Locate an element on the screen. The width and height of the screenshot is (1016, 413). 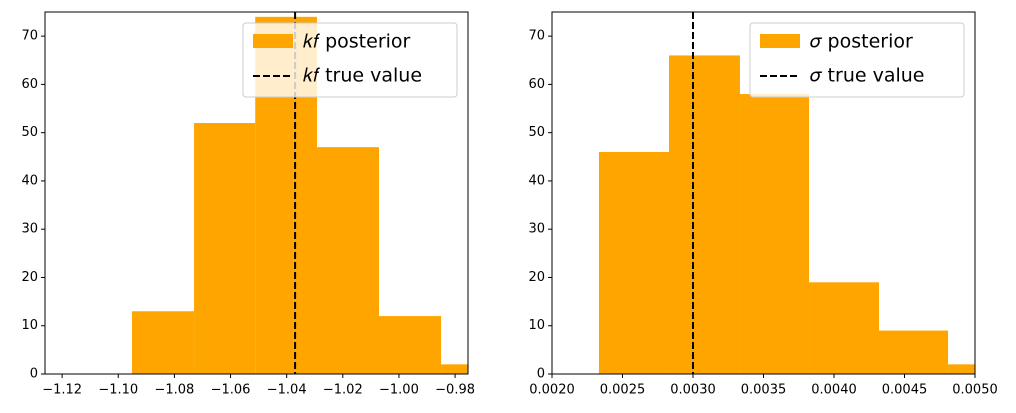
x-tick-label: 0.0050 is located at coordinates (975, 390).